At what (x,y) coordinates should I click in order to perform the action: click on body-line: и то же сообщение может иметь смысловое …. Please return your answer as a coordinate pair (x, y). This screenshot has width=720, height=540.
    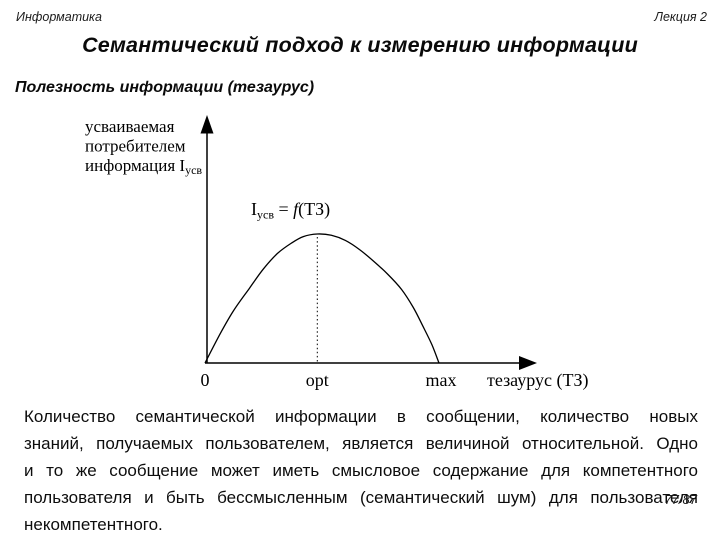
    Looking at the image, I should click on (361, 470).